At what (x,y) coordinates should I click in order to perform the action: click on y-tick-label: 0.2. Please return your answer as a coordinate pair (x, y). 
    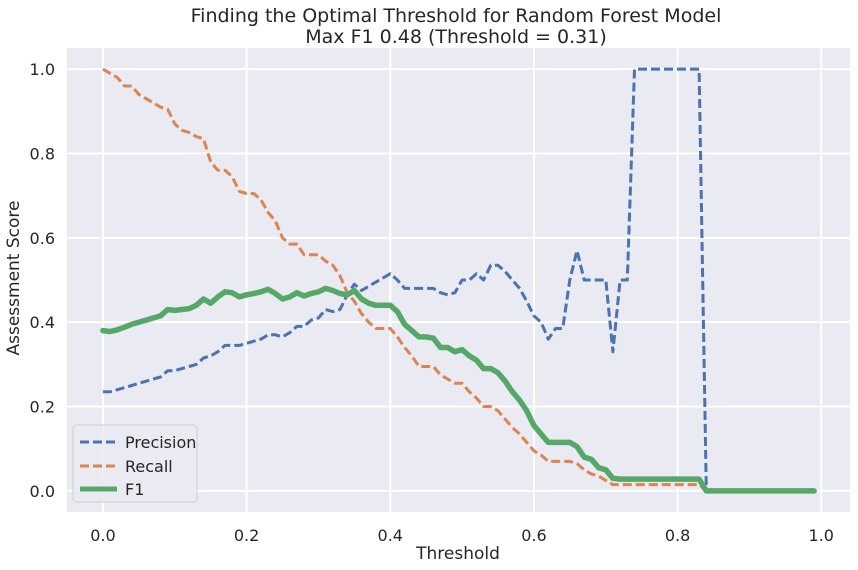
    Looking at the image, I should click on (42, 407).